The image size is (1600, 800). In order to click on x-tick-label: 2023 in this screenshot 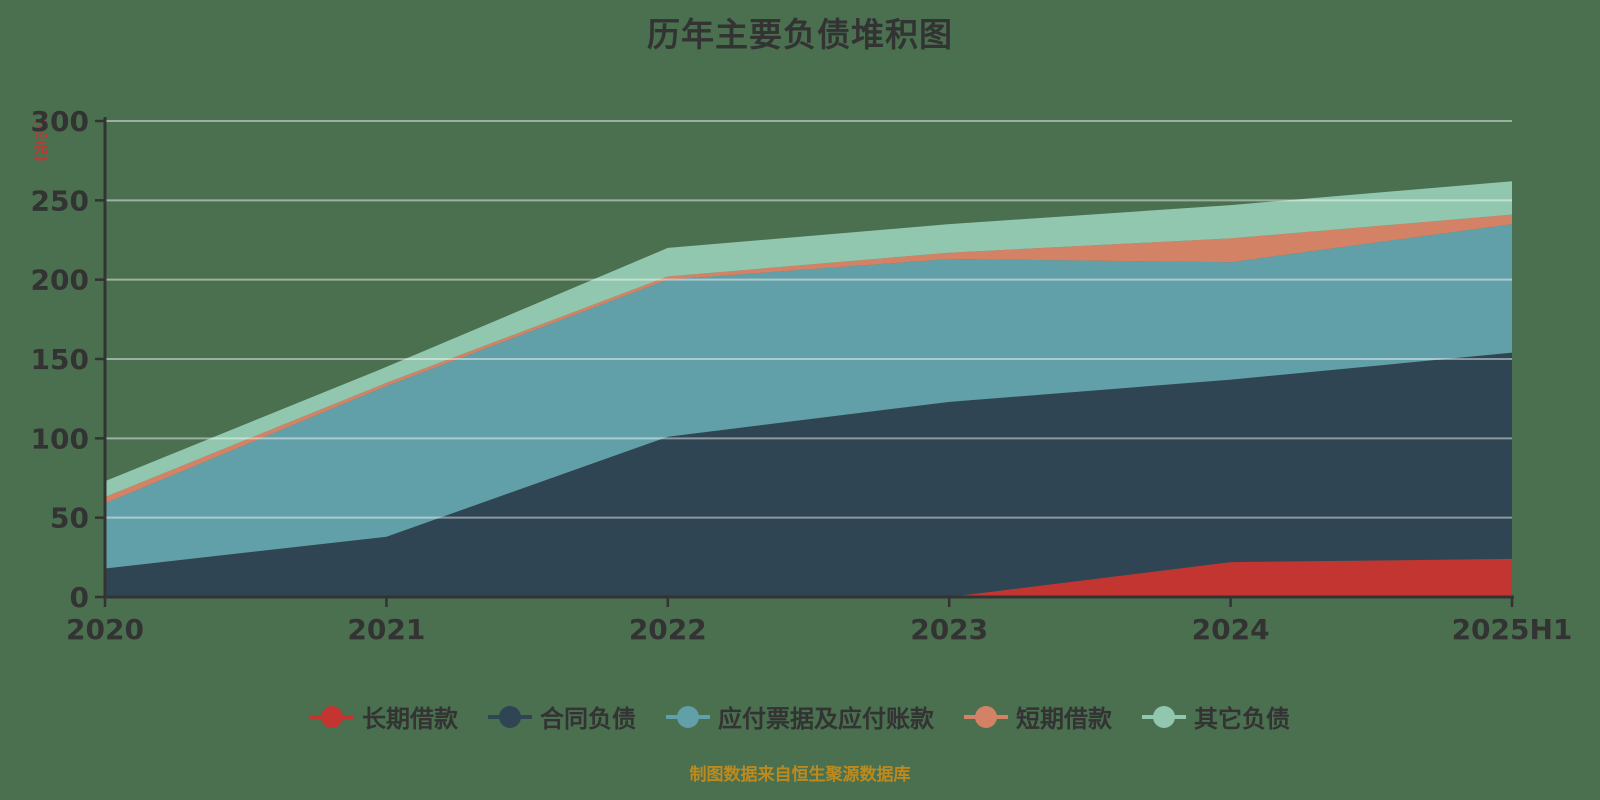, I will do `click(949, 629)`.